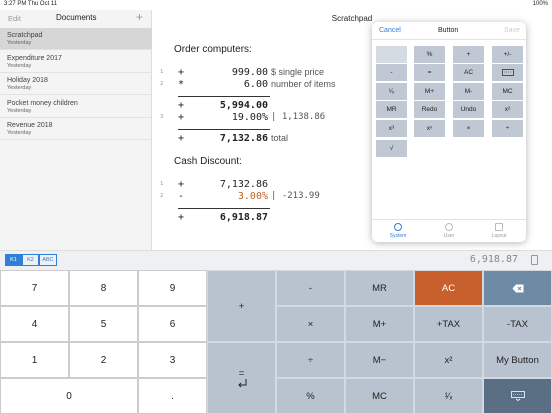  Describe the element at coordinates (243, 105) in the screenshot. I see `value: 5,994.00` at that location.